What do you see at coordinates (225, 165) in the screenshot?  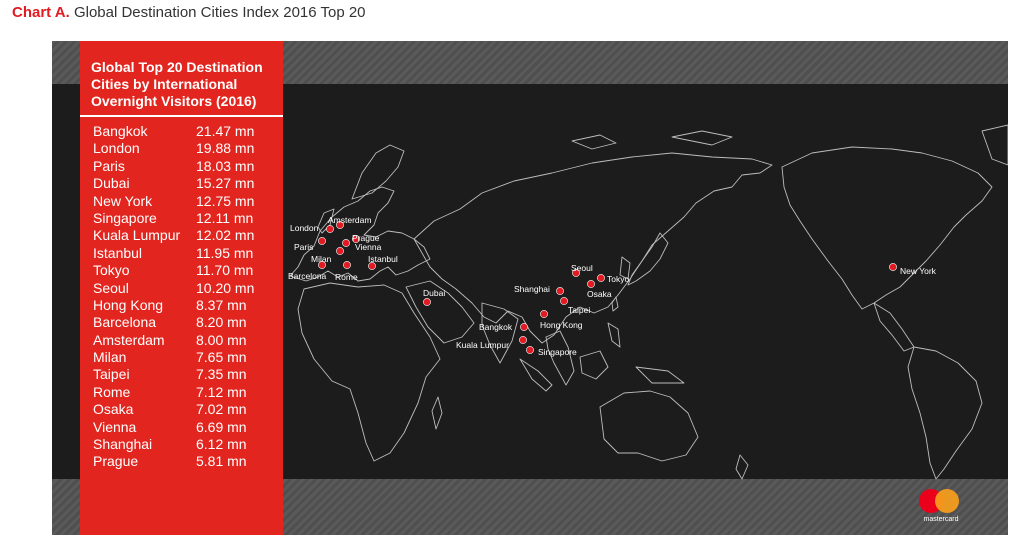 I see `visitor-count: 18.03 mn` at bounding box center [225, 165].